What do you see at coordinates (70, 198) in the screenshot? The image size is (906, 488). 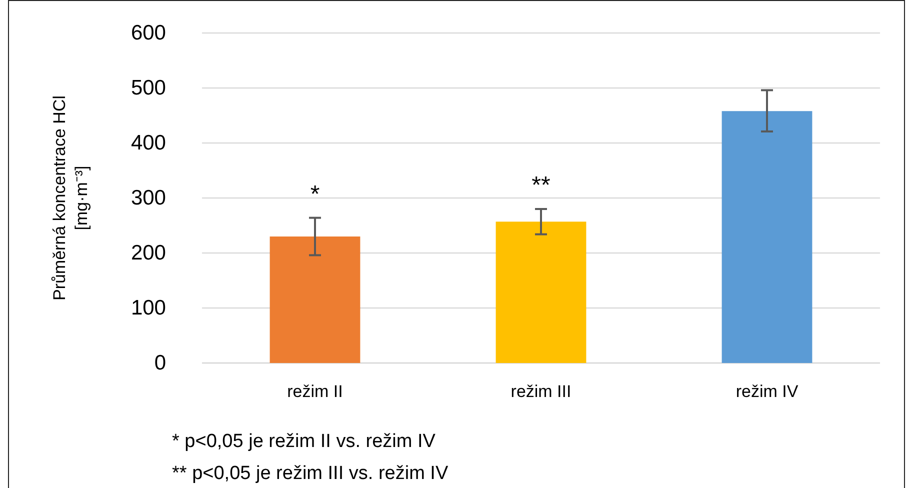 I see `y-axis-title: Průměrná koncentrace HCl [mg·m⁻³]` at bounding box center [70, 198].